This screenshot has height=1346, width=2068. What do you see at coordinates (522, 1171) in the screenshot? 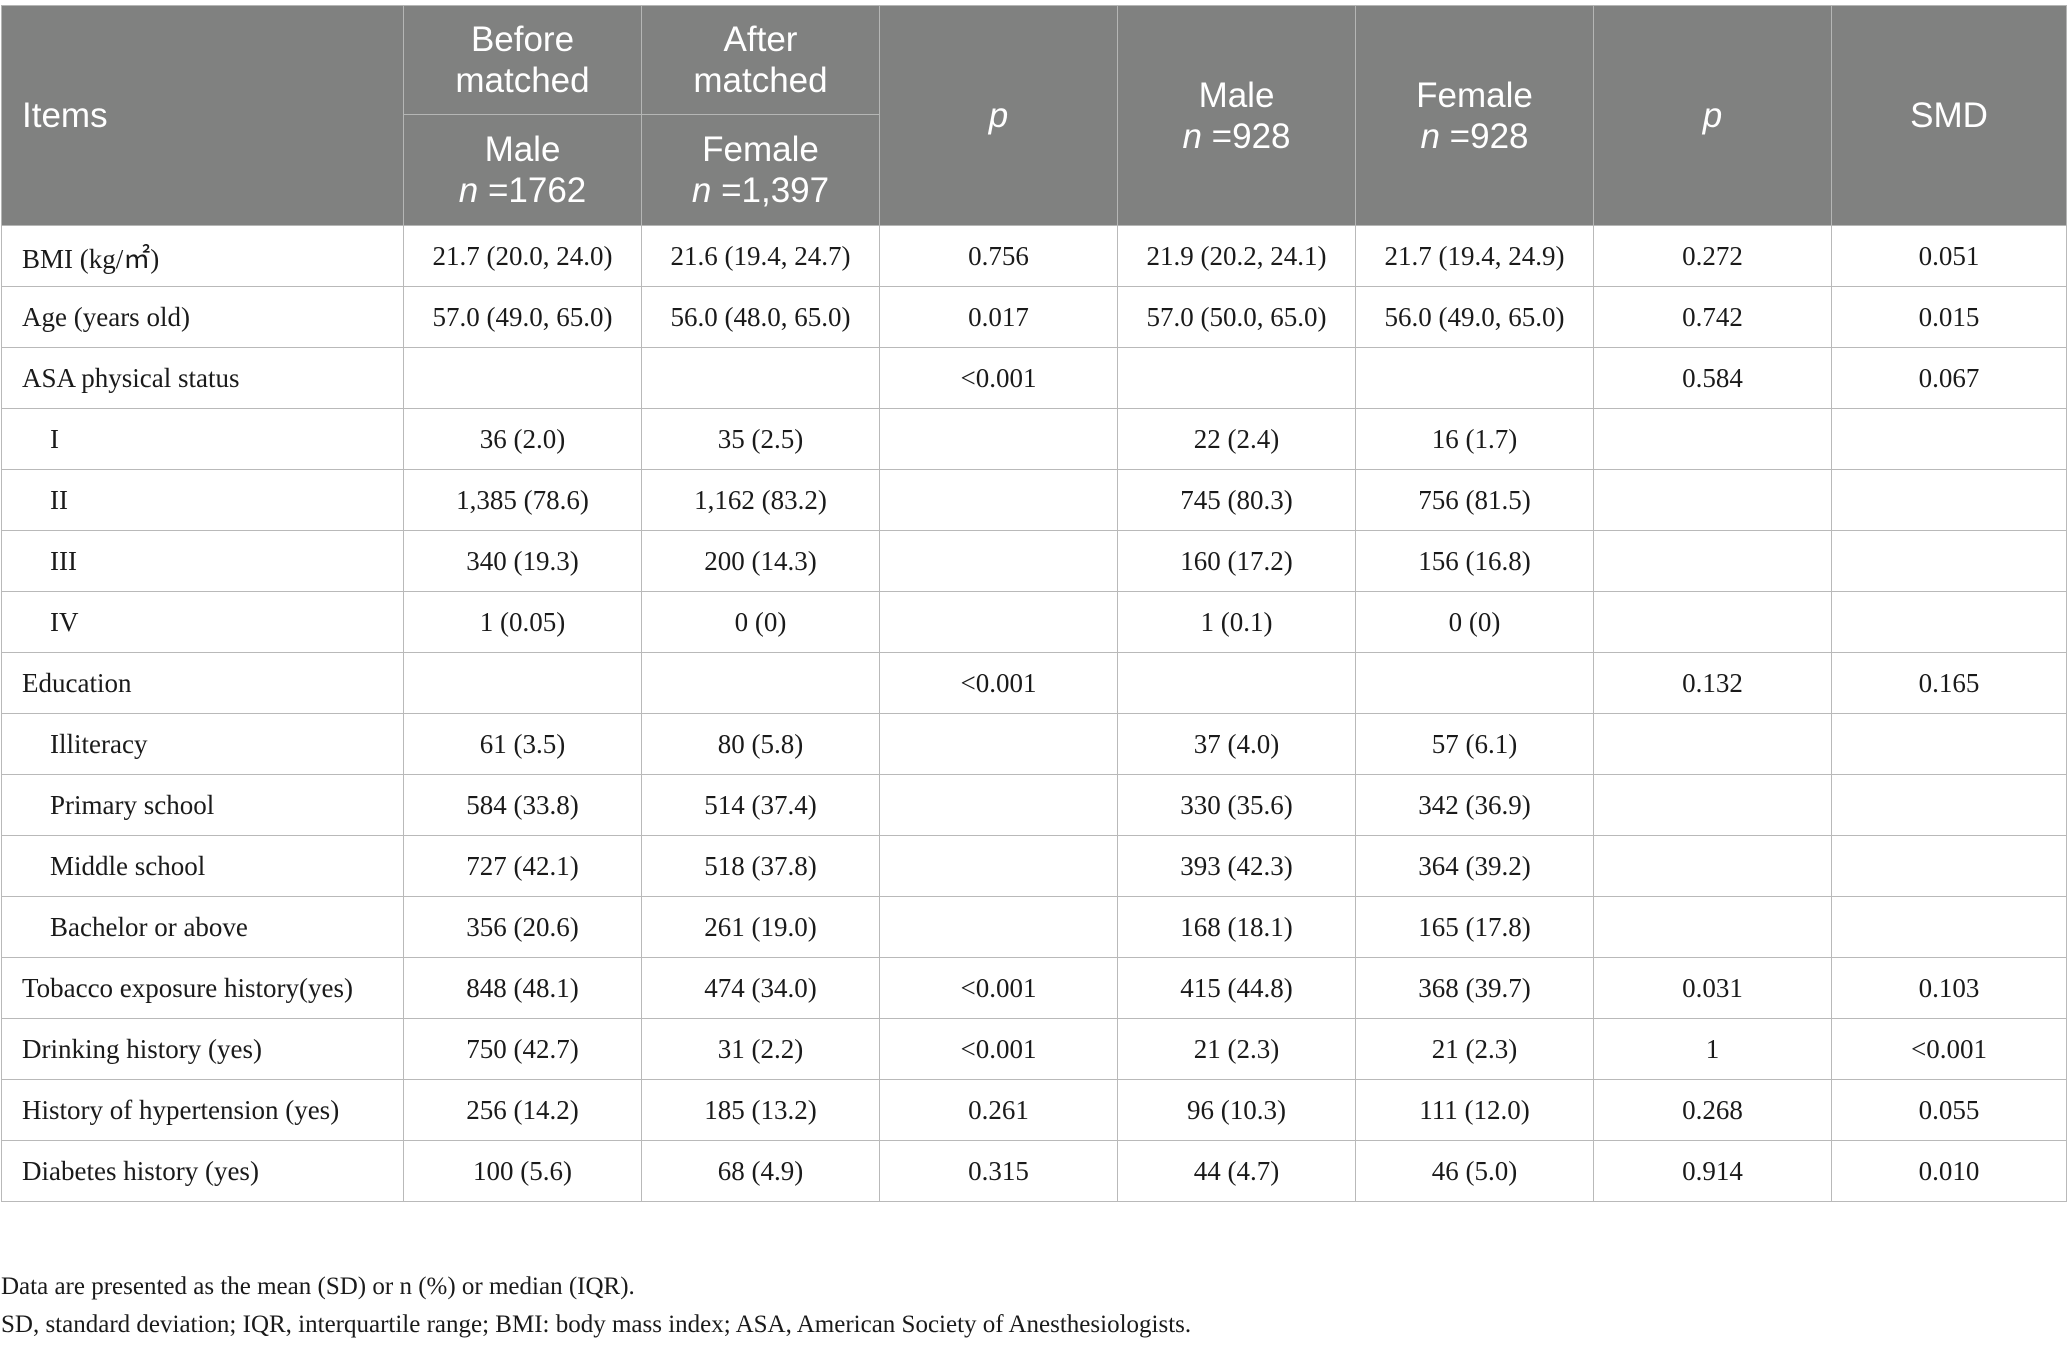
I see `table-cell: 100 (5.6)` at bounding box center [522, 1171].